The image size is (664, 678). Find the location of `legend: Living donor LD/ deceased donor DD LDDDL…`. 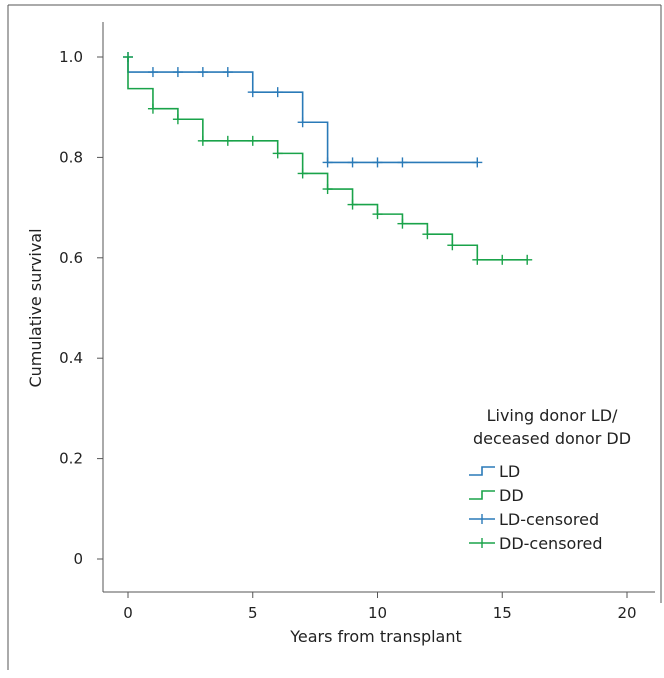

legend: Living donor LD/ deceased donor DD LDDDL… is located at coordinates (550, 479).